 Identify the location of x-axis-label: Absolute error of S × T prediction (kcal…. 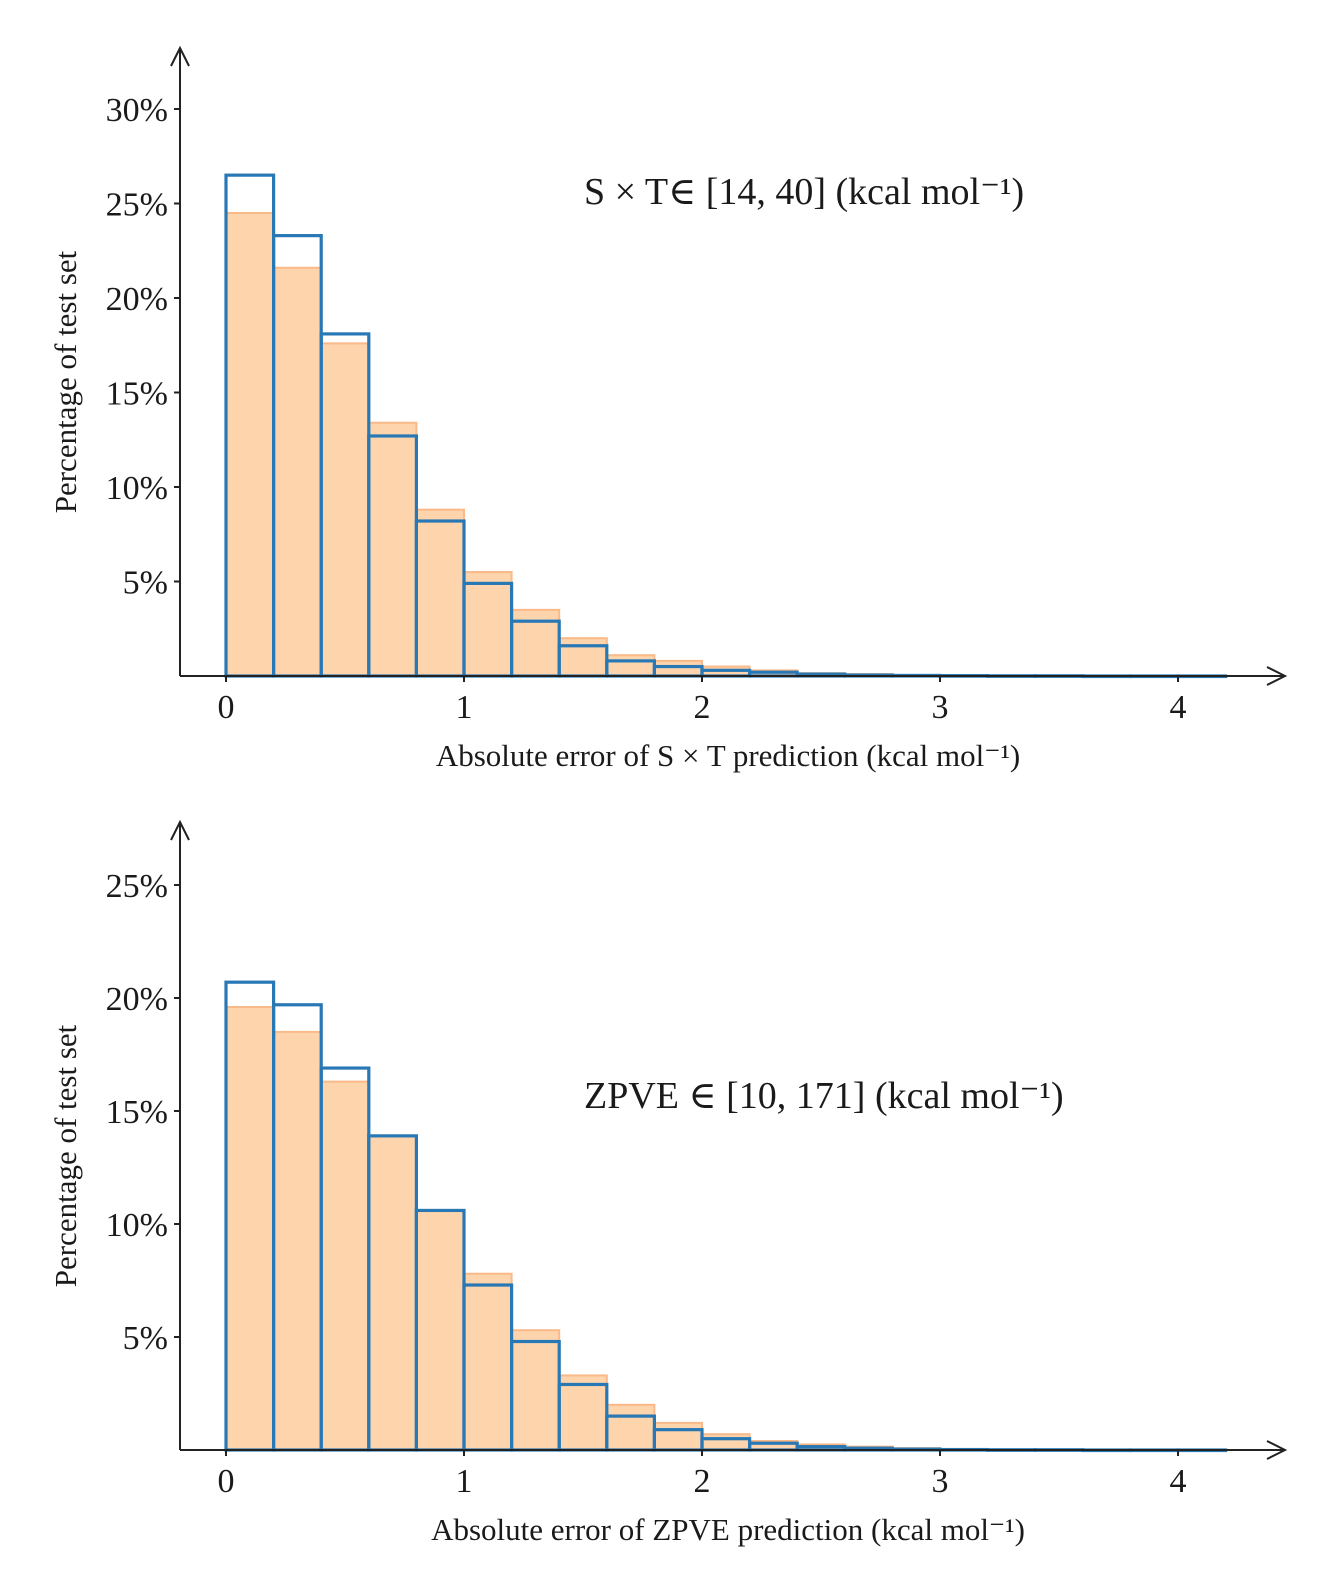
(728, 755).